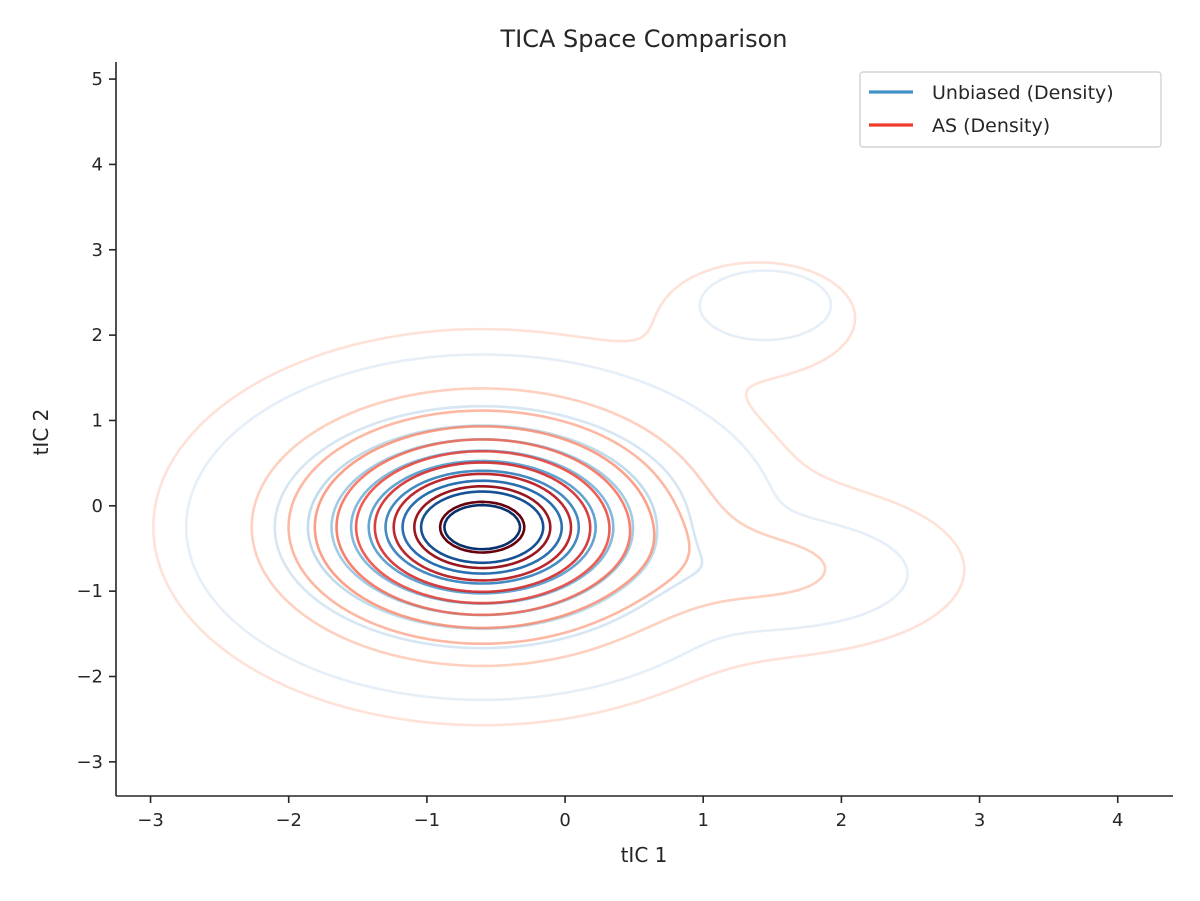 The image size is (1200, 901). I want to click on legend: Unbiased (Density) AS (Density), so click(1010, 109).